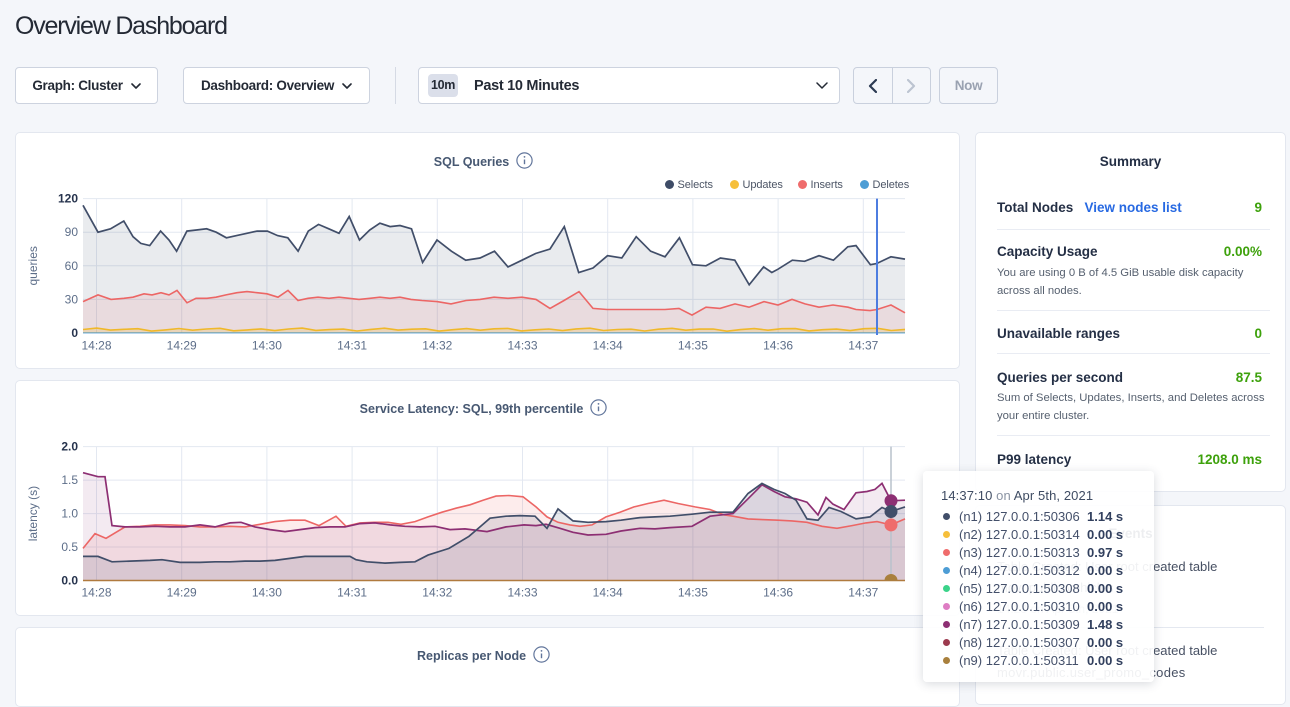  What do you see at coordinates (72, 232) in the screenshot?
I see `svg-text: 90` at bounding box center [72, 232].